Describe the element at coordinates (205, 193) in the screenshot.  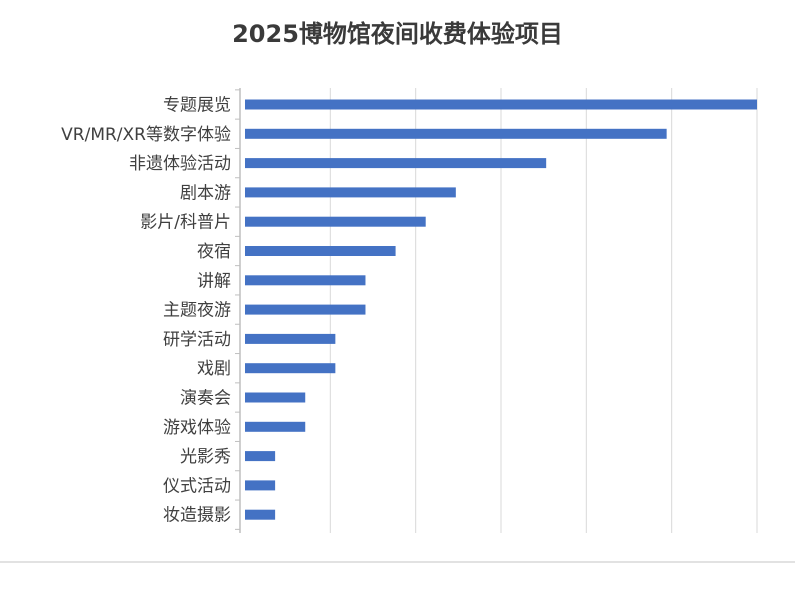
I see `category-label: 剧本游` at that location.